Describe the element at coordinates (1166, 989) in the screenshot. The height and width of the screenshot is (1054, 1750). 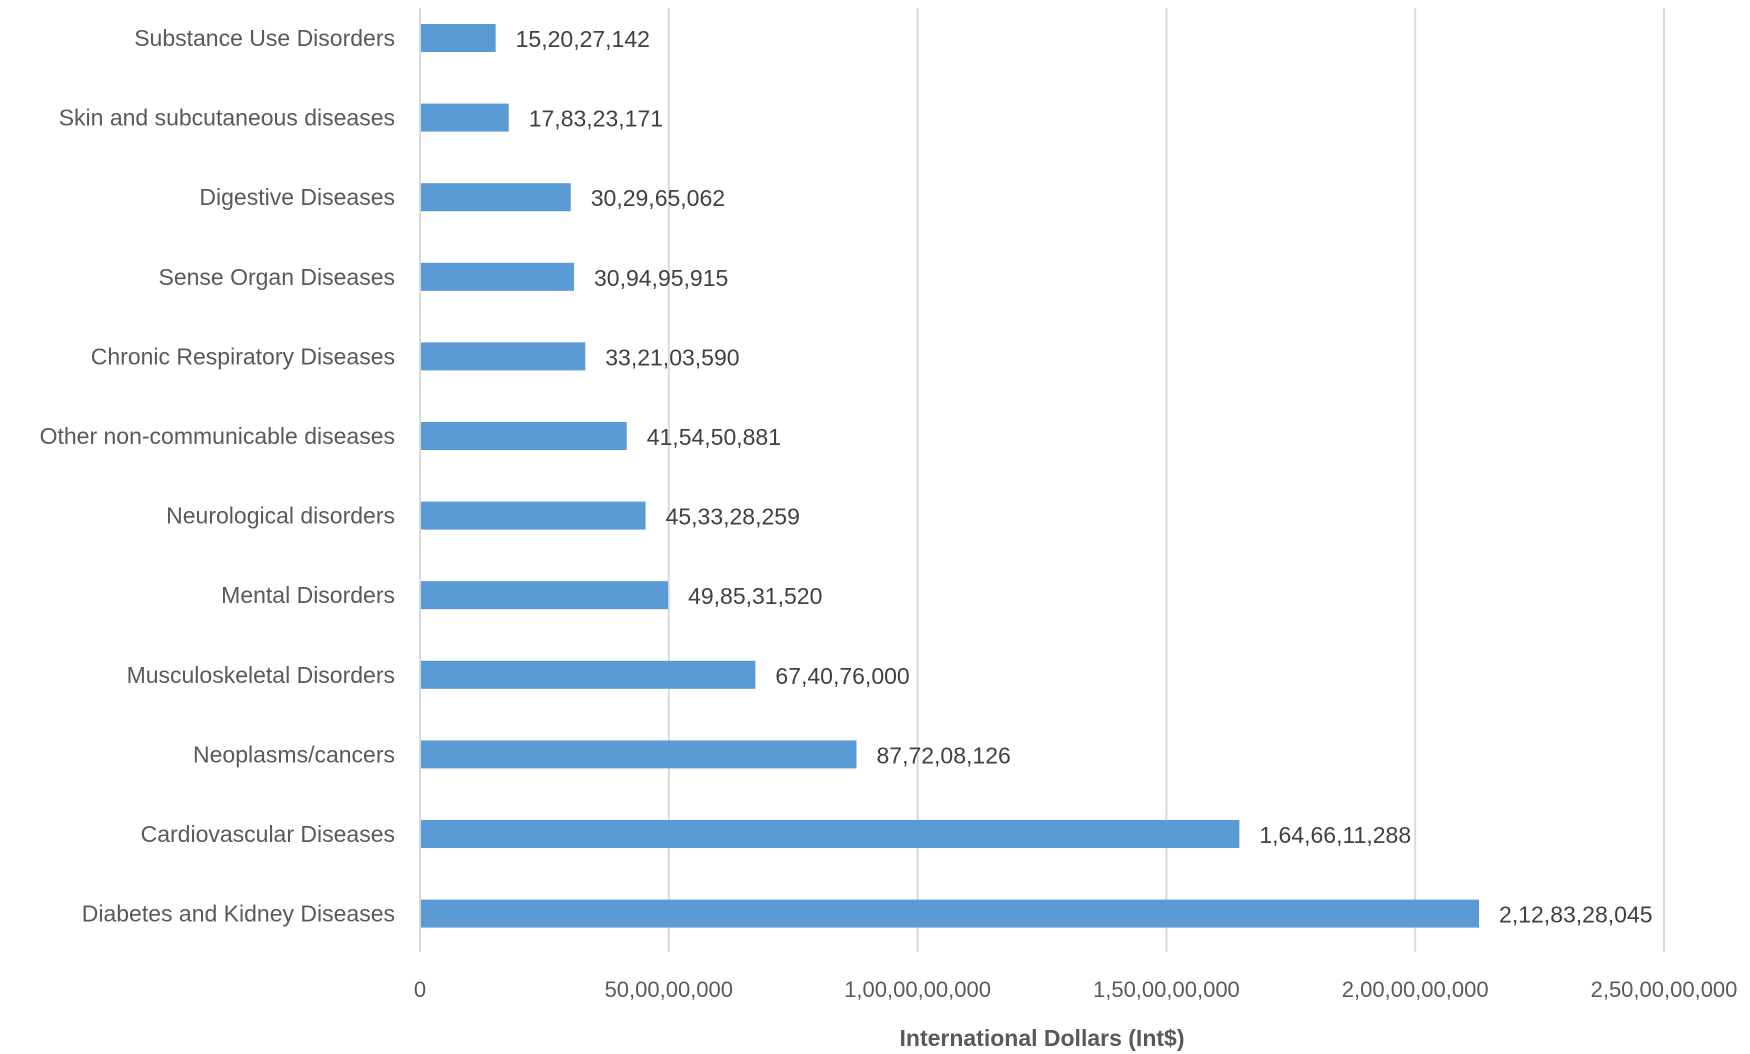
I see `x-tick-label: 1,50,00,00,000` at that location.